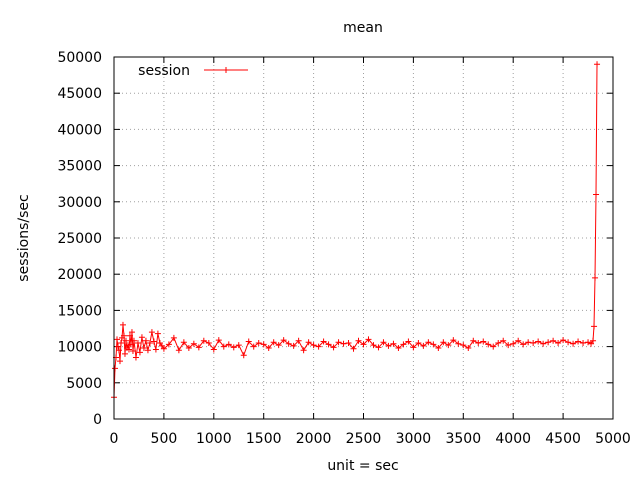  What do you see at coordinates (362, 466) in the screenshot?
I see `x-axis-label: unit = sec` at bounding box center [362, 466].